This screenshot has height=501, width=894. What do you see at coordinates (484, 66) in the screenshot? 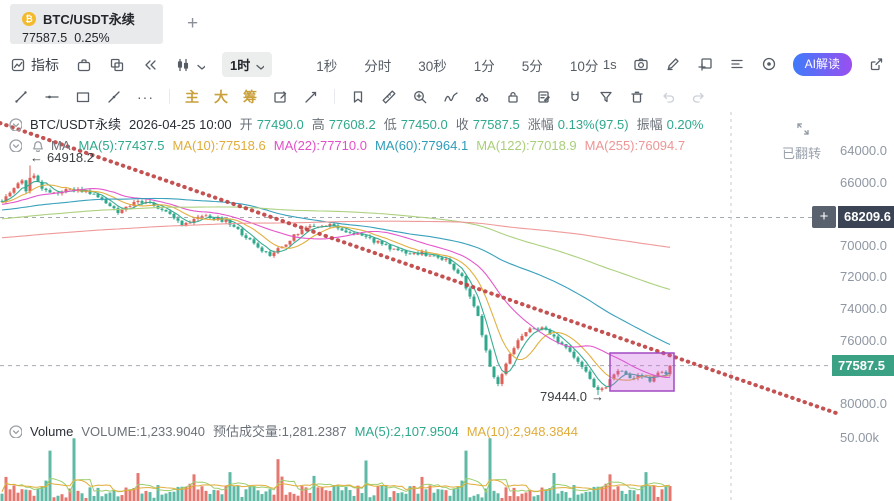
I see `interval-1m: 1分` at bounding box center [484, 66].